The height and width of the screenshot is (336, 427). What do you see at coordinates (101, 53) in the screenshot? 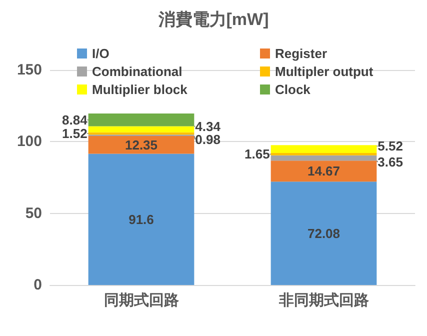
I see `legend-label: I/O` at bounding box center [101, 53].